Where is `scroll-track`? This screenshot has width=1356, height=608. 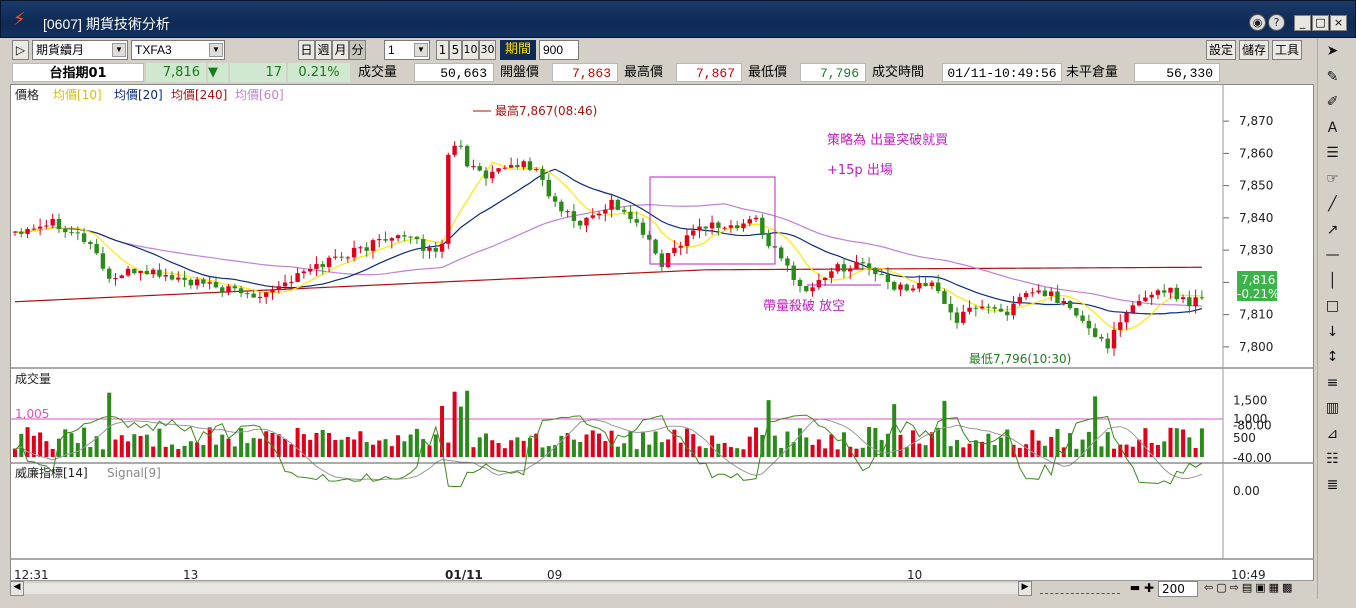
scroll-track is located at coordinates (521, 588).